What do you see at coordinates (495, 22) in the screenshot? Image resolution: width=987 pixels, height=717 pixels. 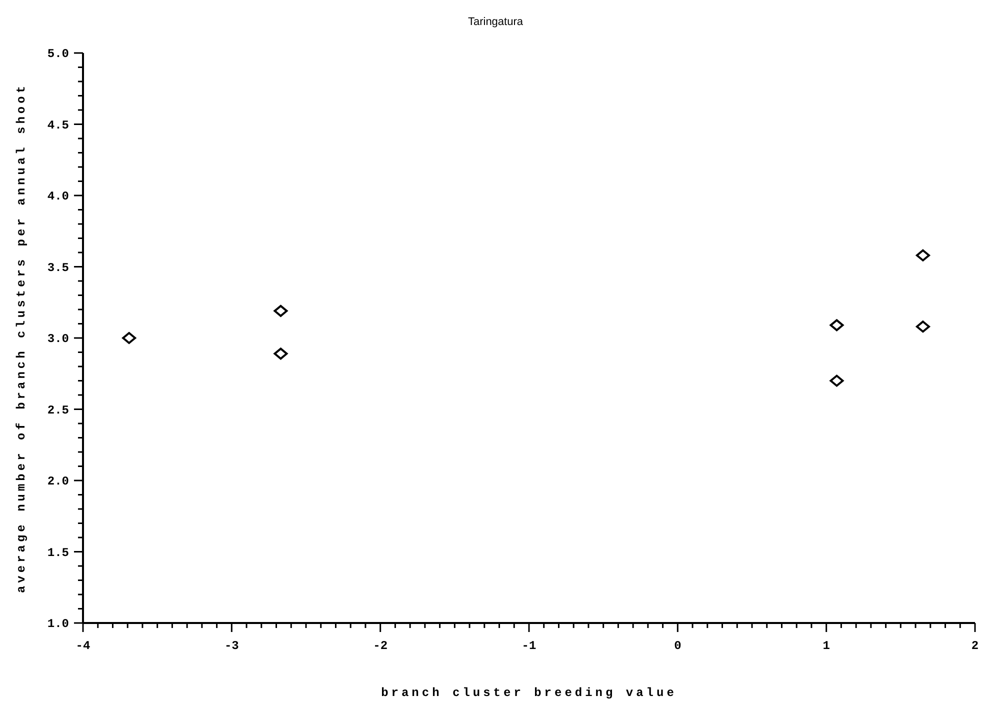 I see `chart-title: Taringatura` at bounding box center [495, 22].